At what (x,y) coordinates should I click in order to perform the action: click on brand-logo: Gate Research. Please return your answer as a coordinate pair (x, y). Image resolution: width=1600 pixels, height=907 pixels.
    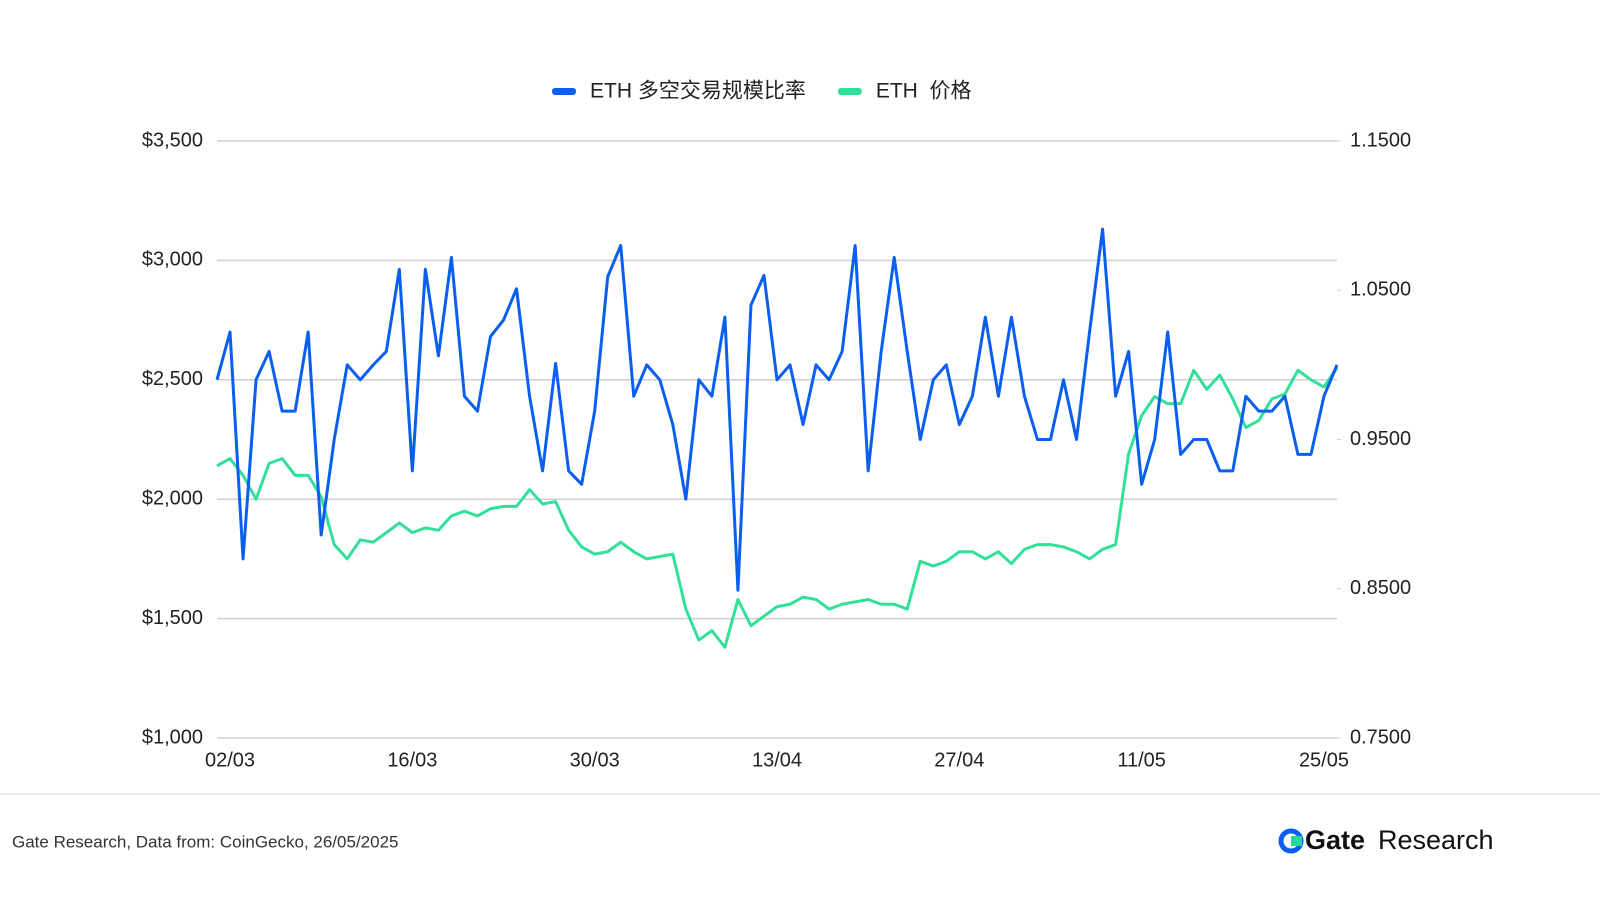
    Looking at the image, I should click on (1386, 840).